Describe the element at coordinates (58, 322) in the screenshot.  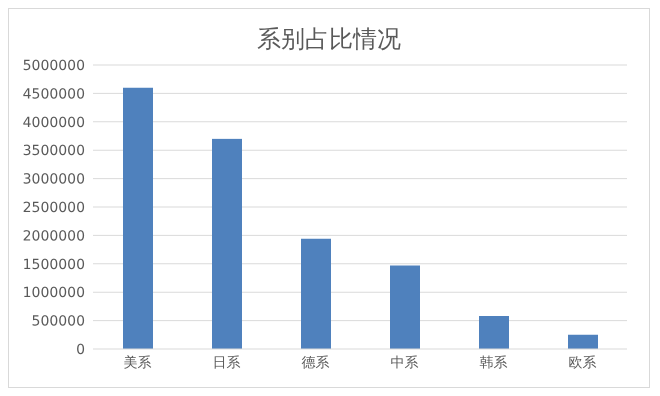
I see `y-tick-label: 500000` at that location.